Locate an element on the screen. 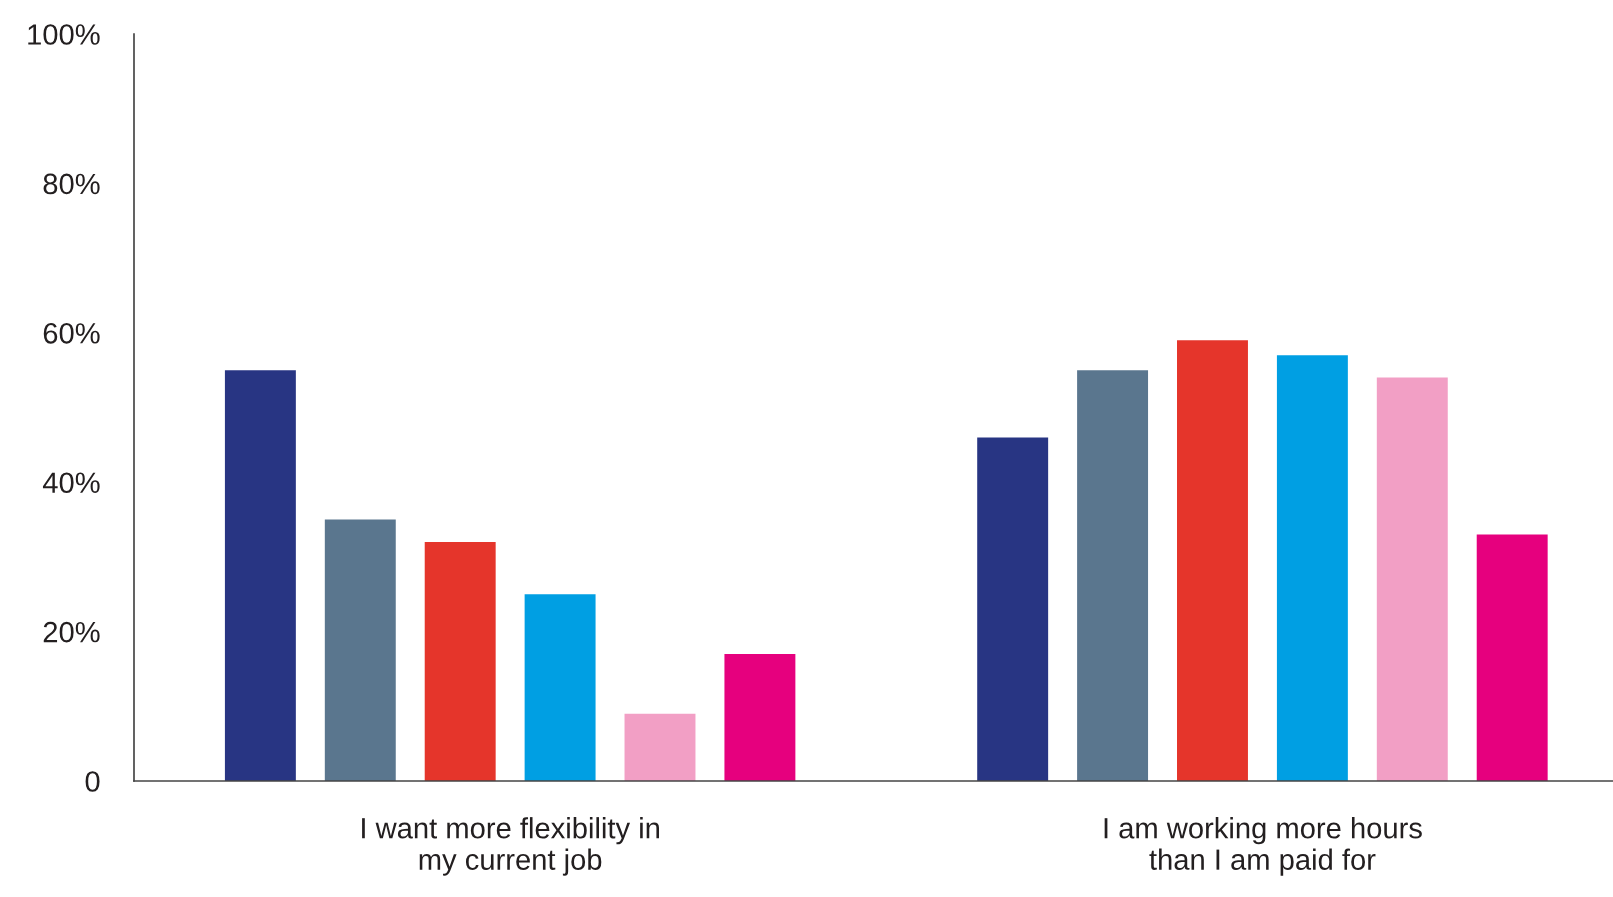  x-tick-label: I am working more hours than I am paid for is located at coordinates (1263, 846).